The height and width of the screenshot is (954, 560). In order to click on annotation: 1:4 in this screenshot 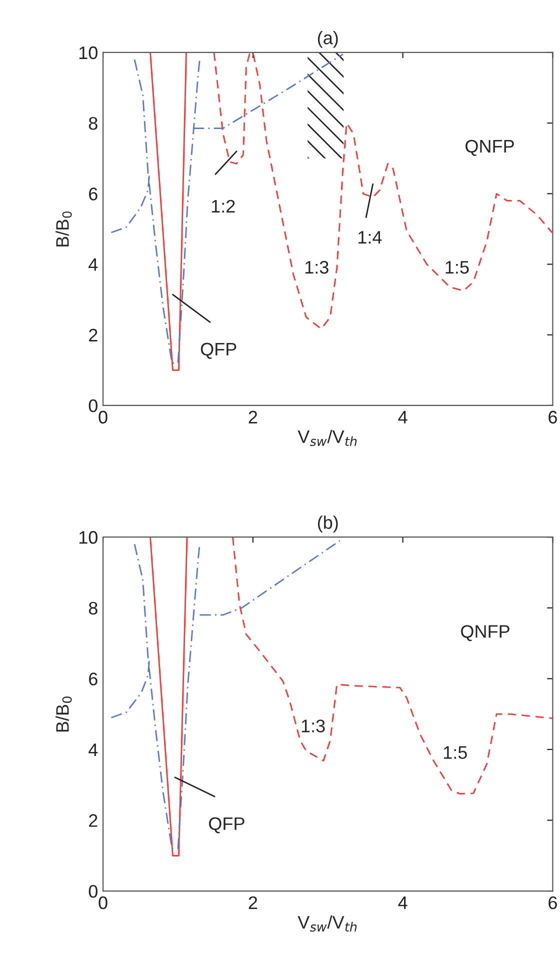, I will do `click(370, 237)`.